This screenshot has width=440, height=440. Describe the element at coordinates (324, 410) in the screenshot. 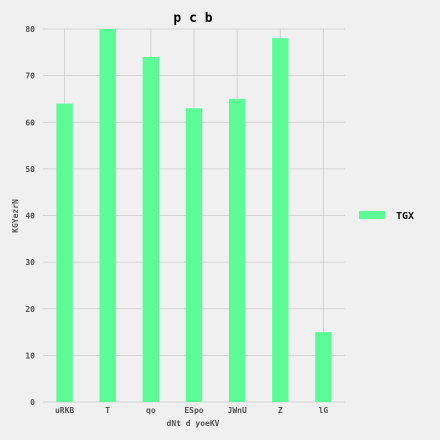

I see `x-tick-label: lG` at that location.